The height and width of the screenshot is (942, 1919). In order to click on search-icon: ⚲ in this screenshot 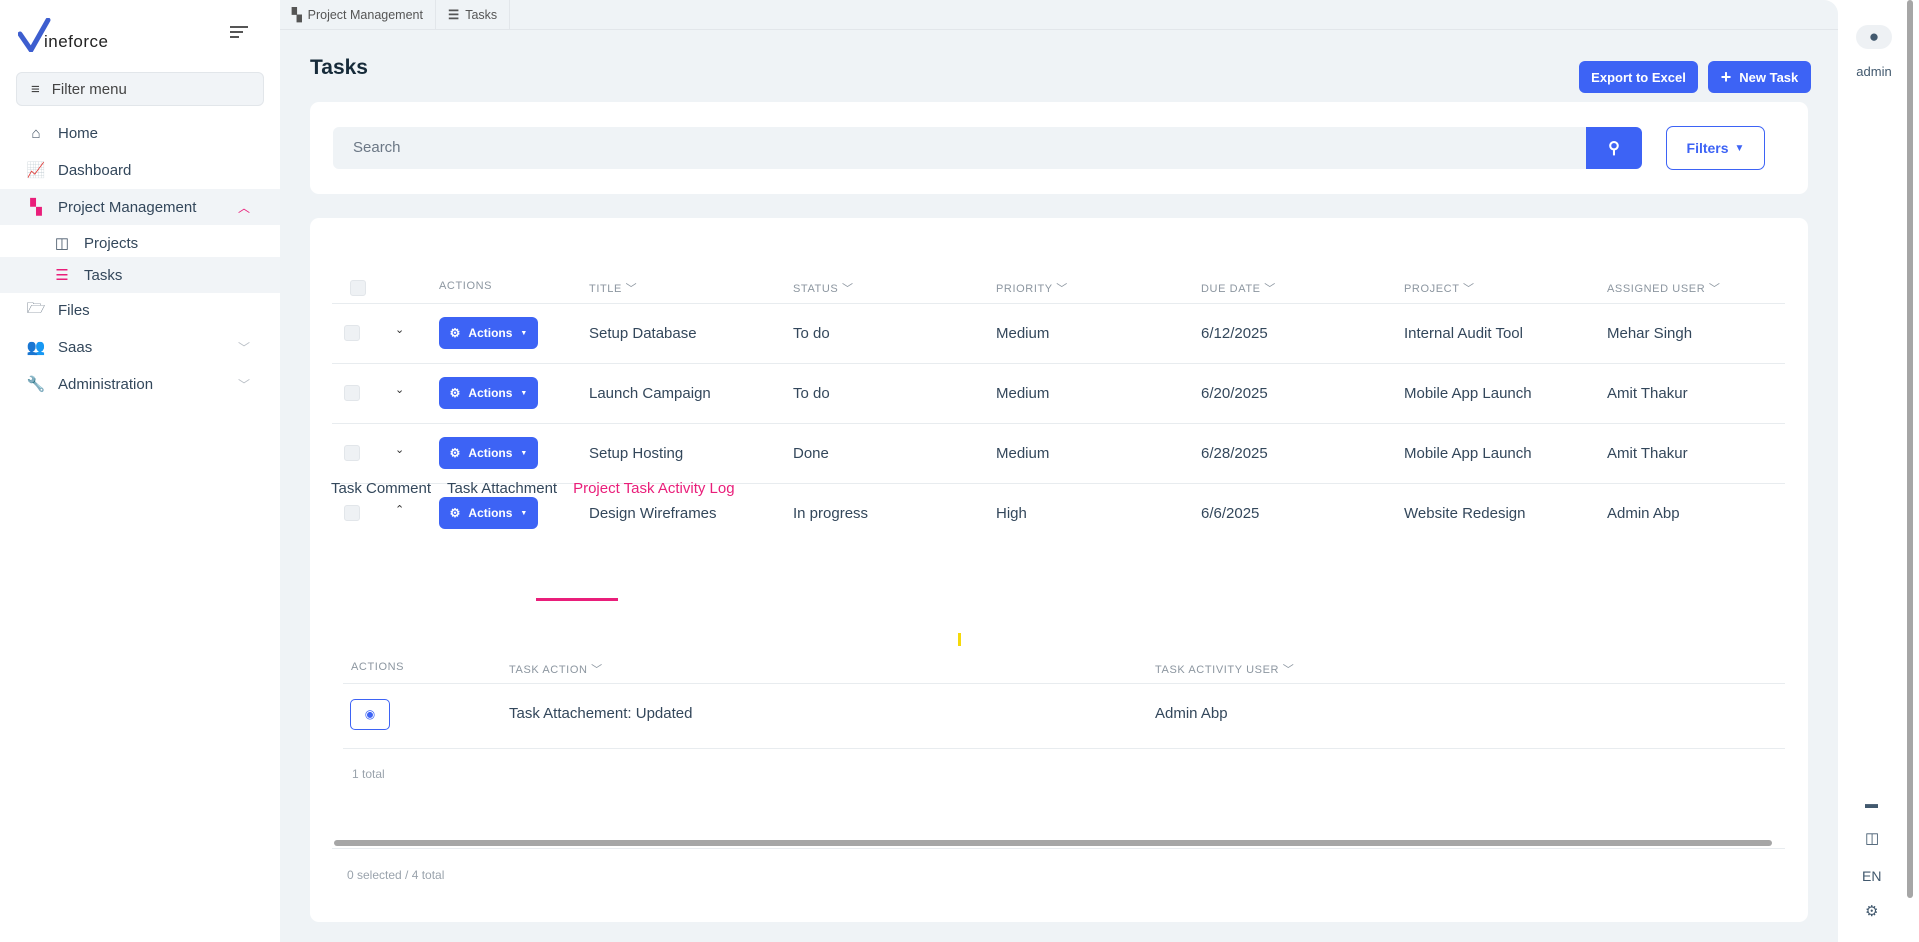, I will do `click(1614, 148)`.